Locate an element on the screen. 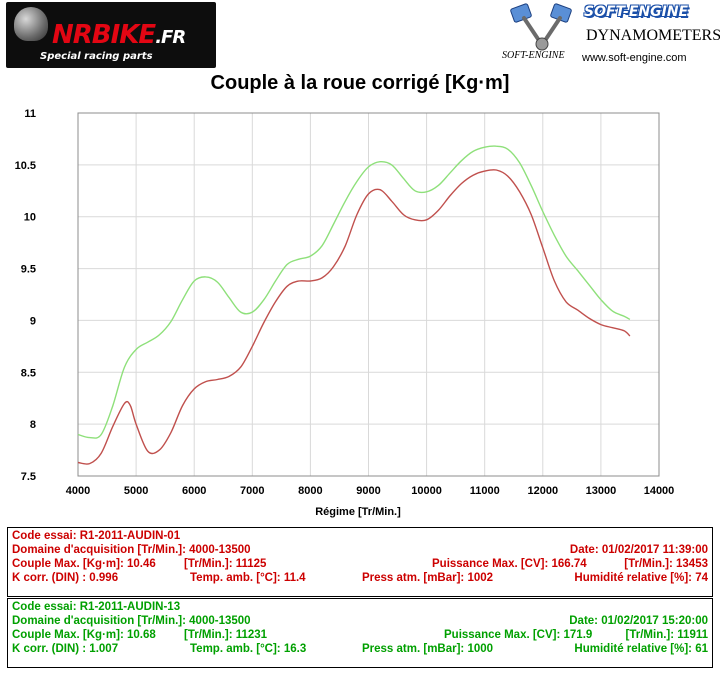  y-tick-label: 7.5 is located at coordinates (28, 477).